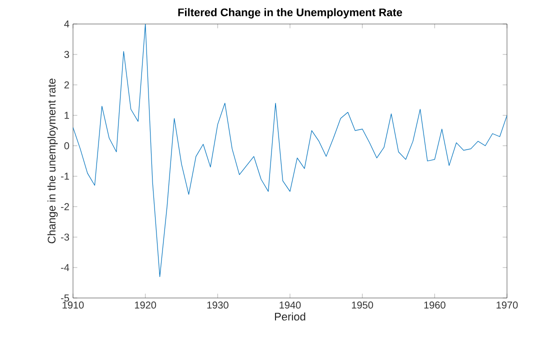 This screenshot has height=337, width=560. What do you see at coordinates (66, 84) in the screenshot?
I see `y-tick-label: 2` at bounding box center [66, 84].